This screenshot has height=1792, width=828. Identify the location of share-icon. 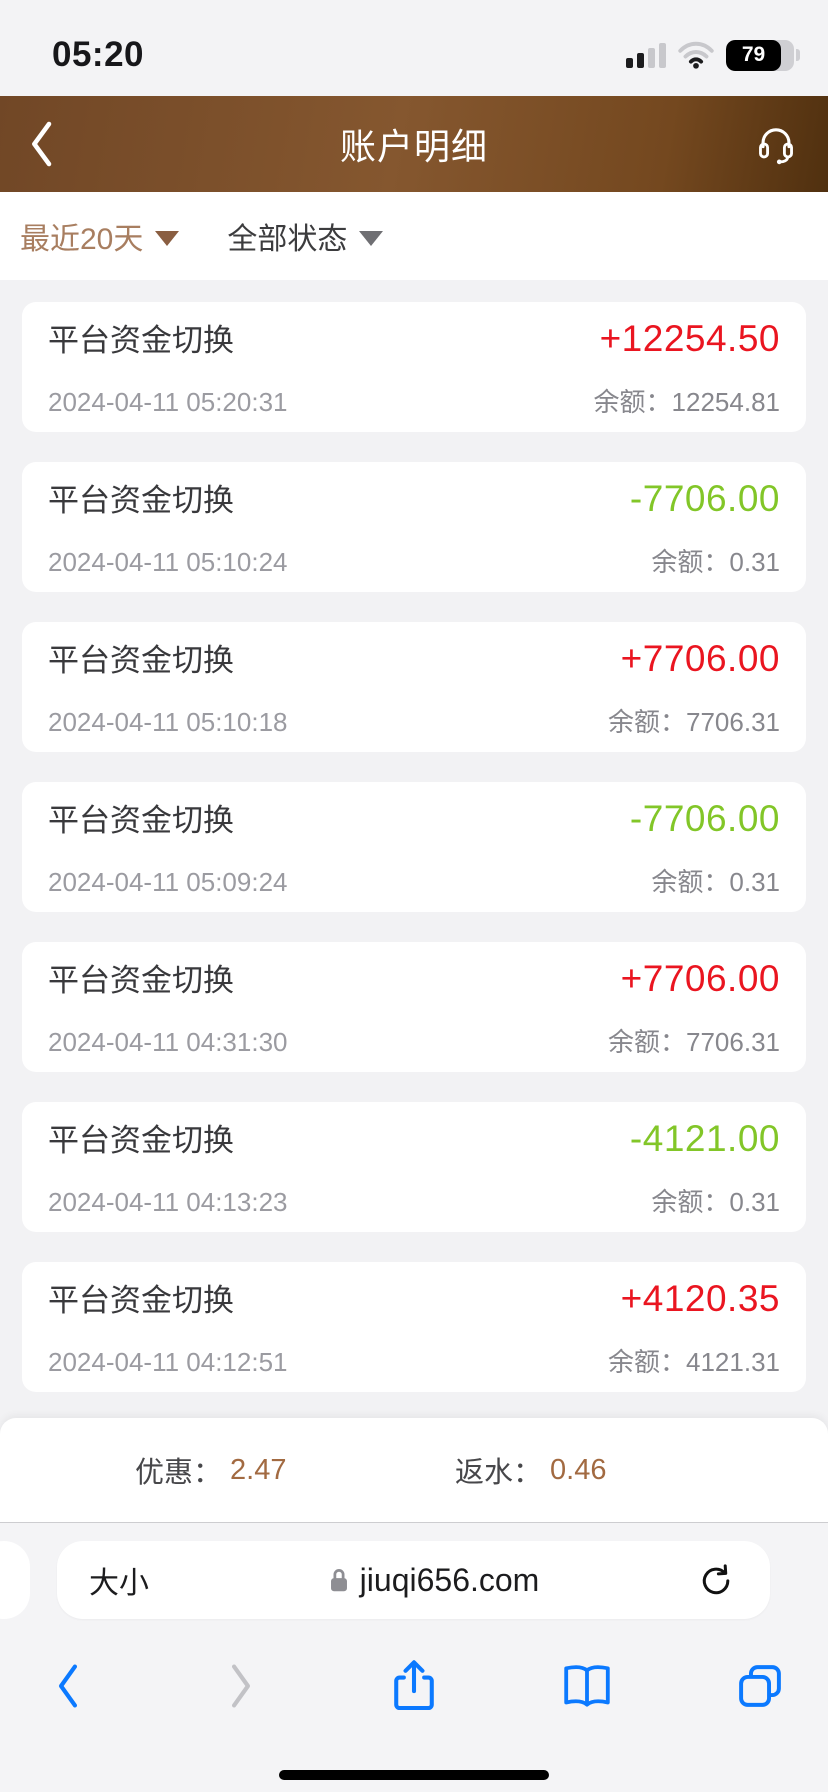
(414, 1685).